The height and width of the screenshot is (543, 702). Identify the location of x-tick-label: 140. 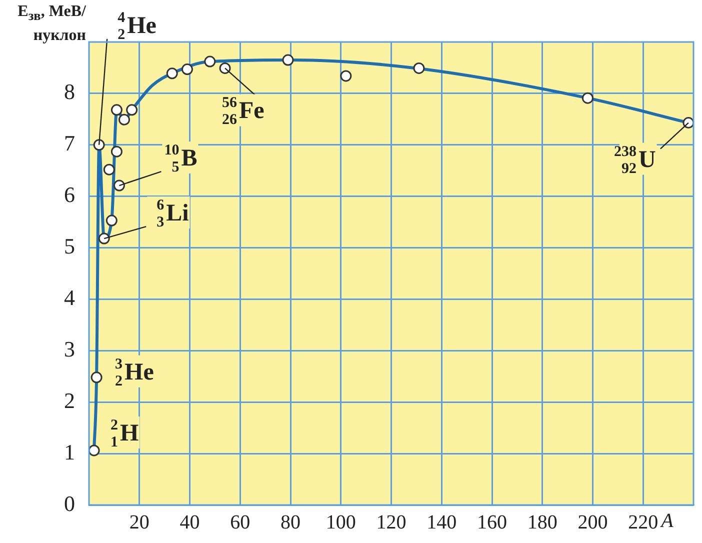
(441, 522).